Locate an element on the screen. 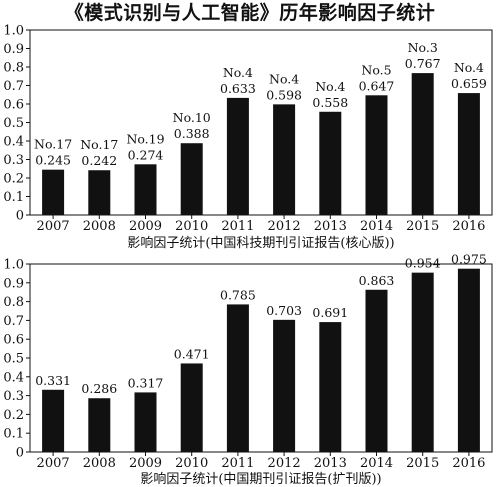  data-label: 0.975 is located at coordinates (469, 259).